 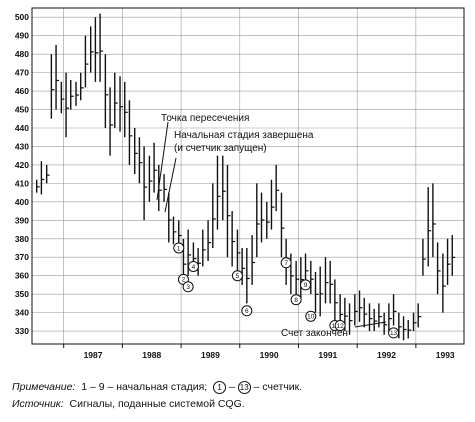 I want to click on note-dash: –, so click(x=231, y=387).